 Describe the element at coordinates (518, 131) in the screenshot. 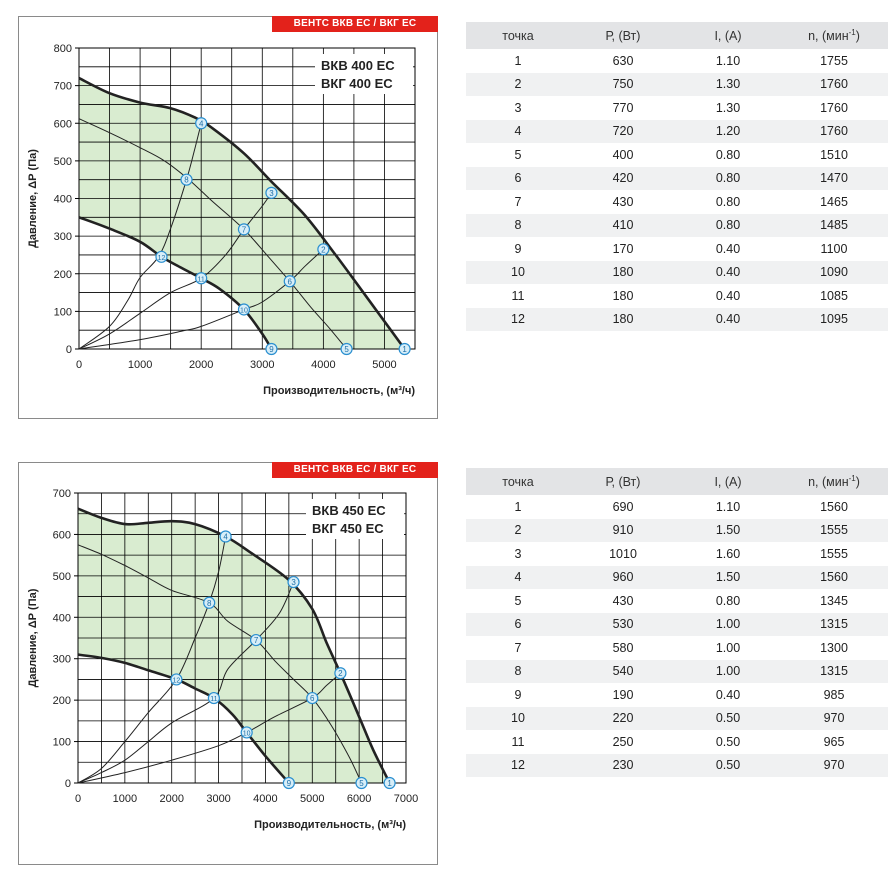

I see `cell-point: 4` at that location.